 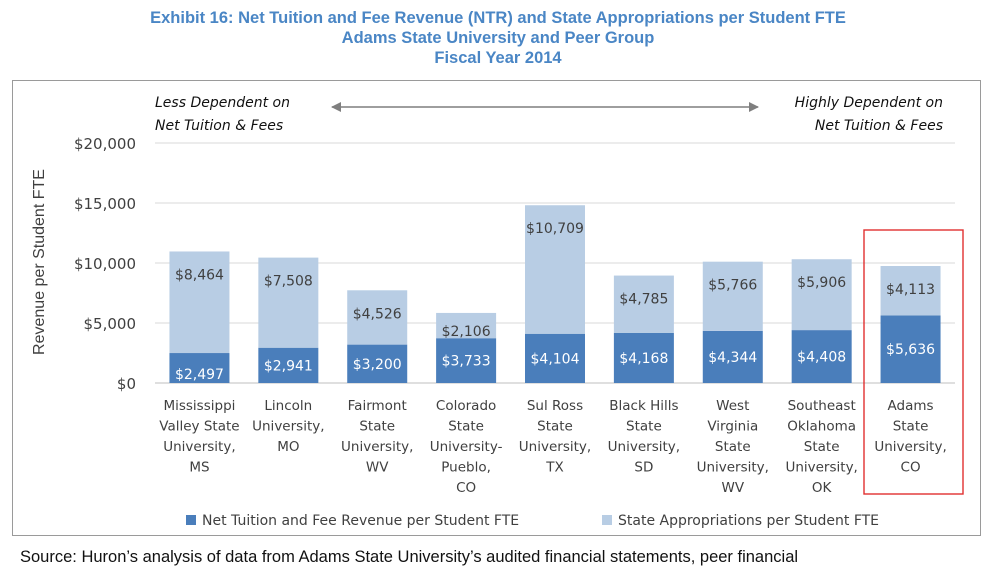 I want to click on y-tick-label: $0, so click(x=126, y=384).